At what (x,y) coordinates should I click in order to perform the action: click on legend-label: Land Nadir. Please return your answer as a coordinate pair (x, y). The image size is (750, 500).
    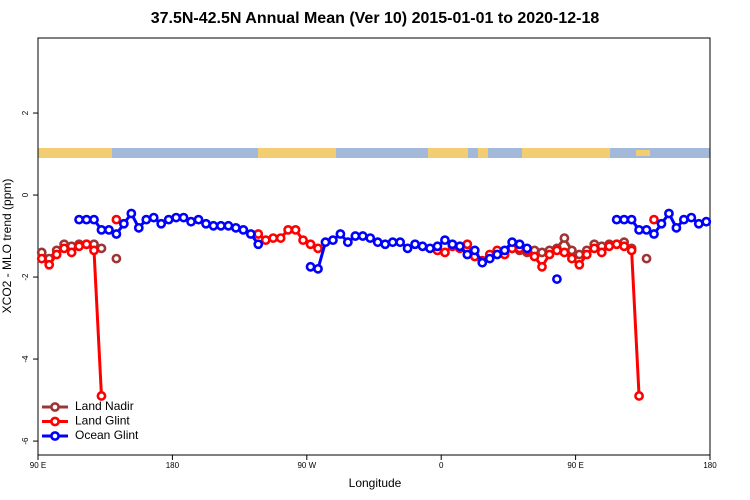
    Looking at the image, I should click on (104, 406).